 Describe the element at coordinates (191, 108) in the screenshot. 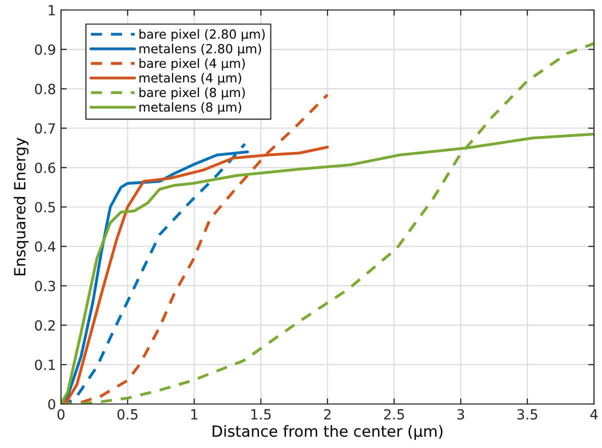

I see `legend-label: metalens (8 µm)` at that location.